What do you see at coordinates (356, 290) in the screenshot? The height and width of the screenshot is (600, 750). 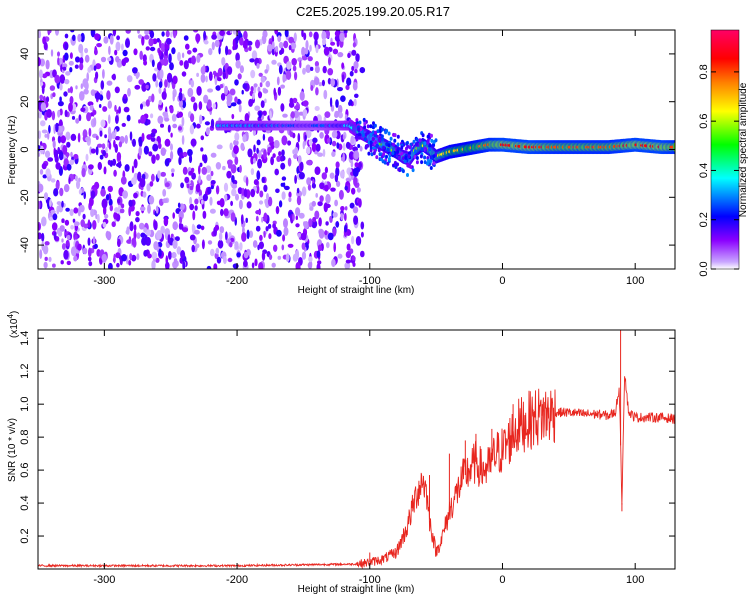 I see `spectrogram-xlabel: Height of straight line (km)` at bounding box center [356, 290].